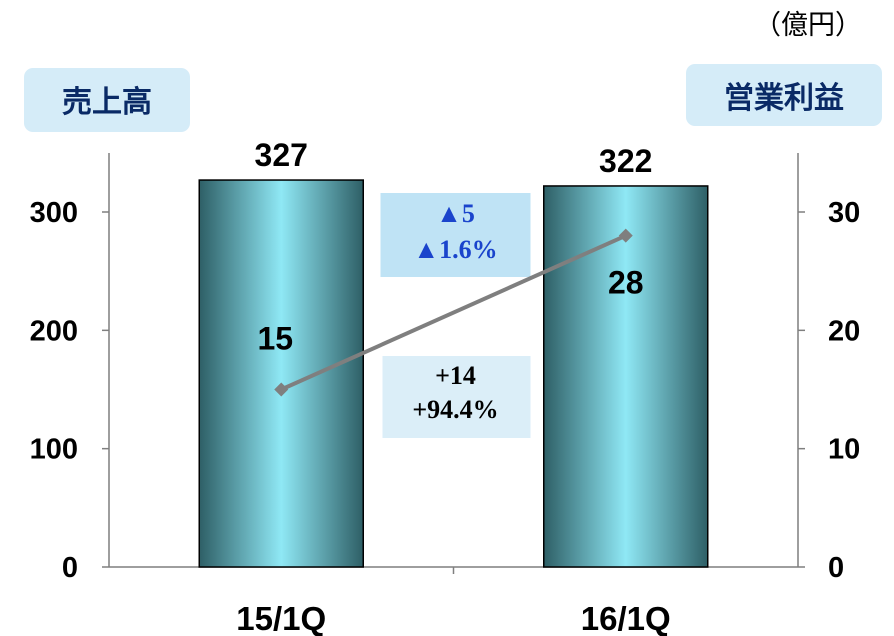 The width and height of the screenshot is (894, 636). Describe the element at coordinates (54, 213) in the screenshot. I see `left-tick-label: 300` at that location.